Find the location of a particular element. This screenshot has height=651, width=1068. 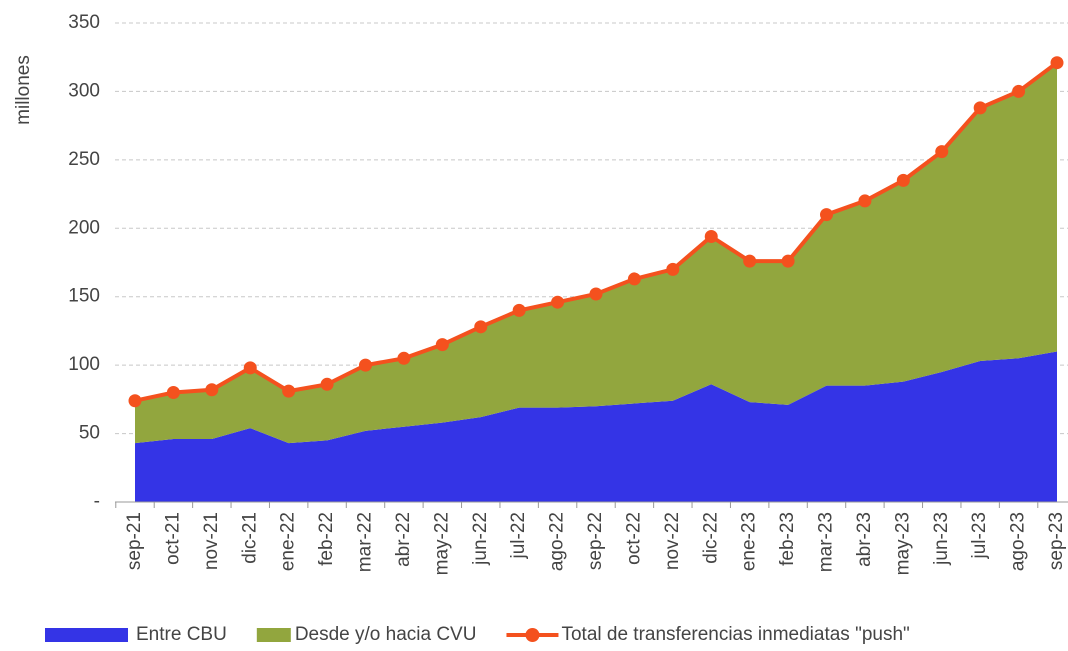

x-tick-label: oct-22 is located at coordinates (633, 538).